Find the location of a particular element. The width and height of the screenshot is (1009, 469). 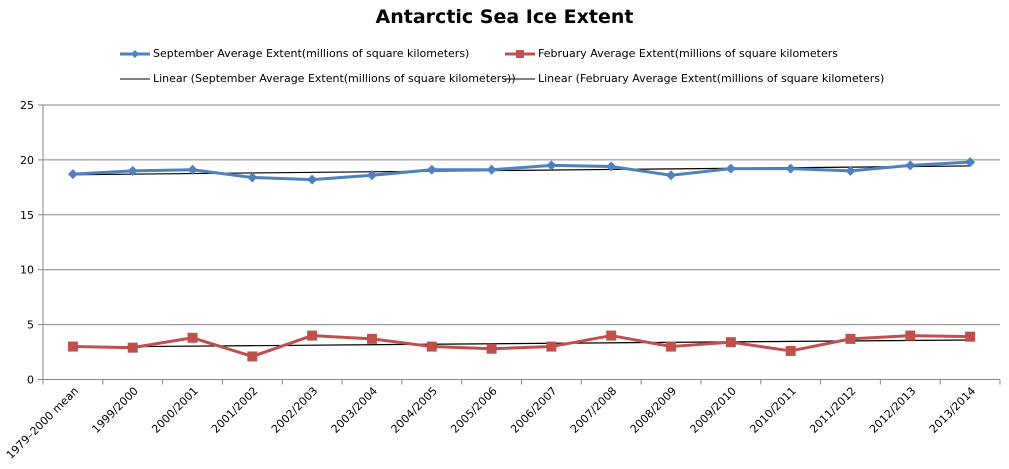

x-tick-label: 2011/2012 is located at coordinates (832, 409).